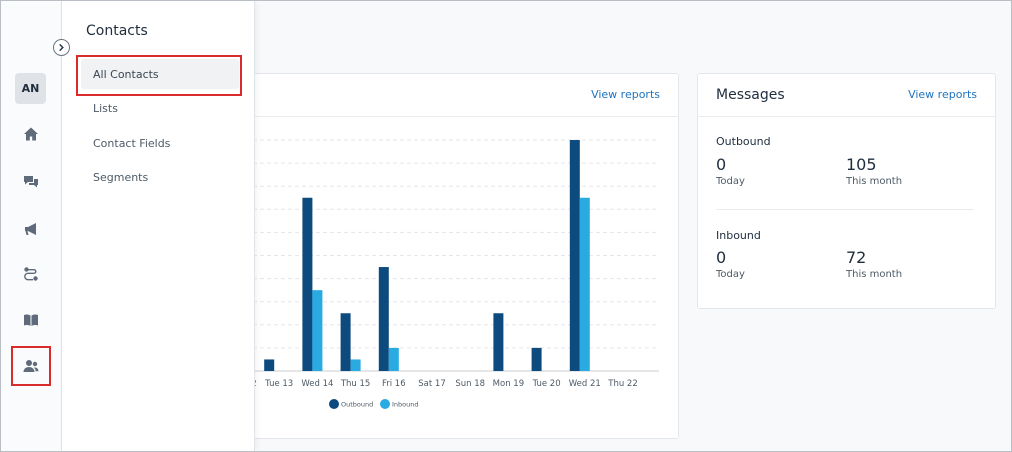 Image resolution: width=1012 pixels, height=452 pixels. I want to click on x-tick-label: Wed 21, so click(585, 384).